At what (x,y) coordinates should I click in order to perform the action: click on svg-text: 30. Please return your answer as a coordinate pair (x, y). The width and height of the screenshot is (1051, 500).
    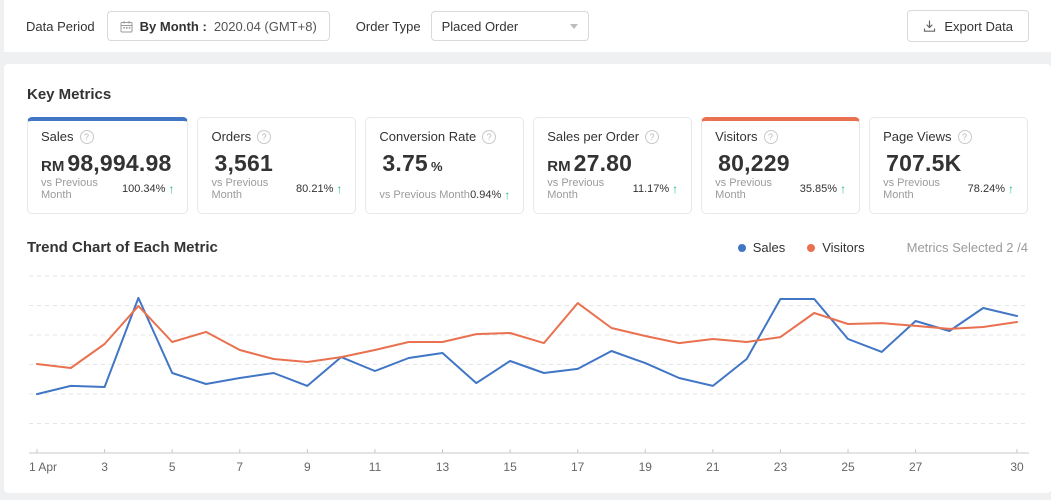
    Looking at the image, I should click on (1017, 467).